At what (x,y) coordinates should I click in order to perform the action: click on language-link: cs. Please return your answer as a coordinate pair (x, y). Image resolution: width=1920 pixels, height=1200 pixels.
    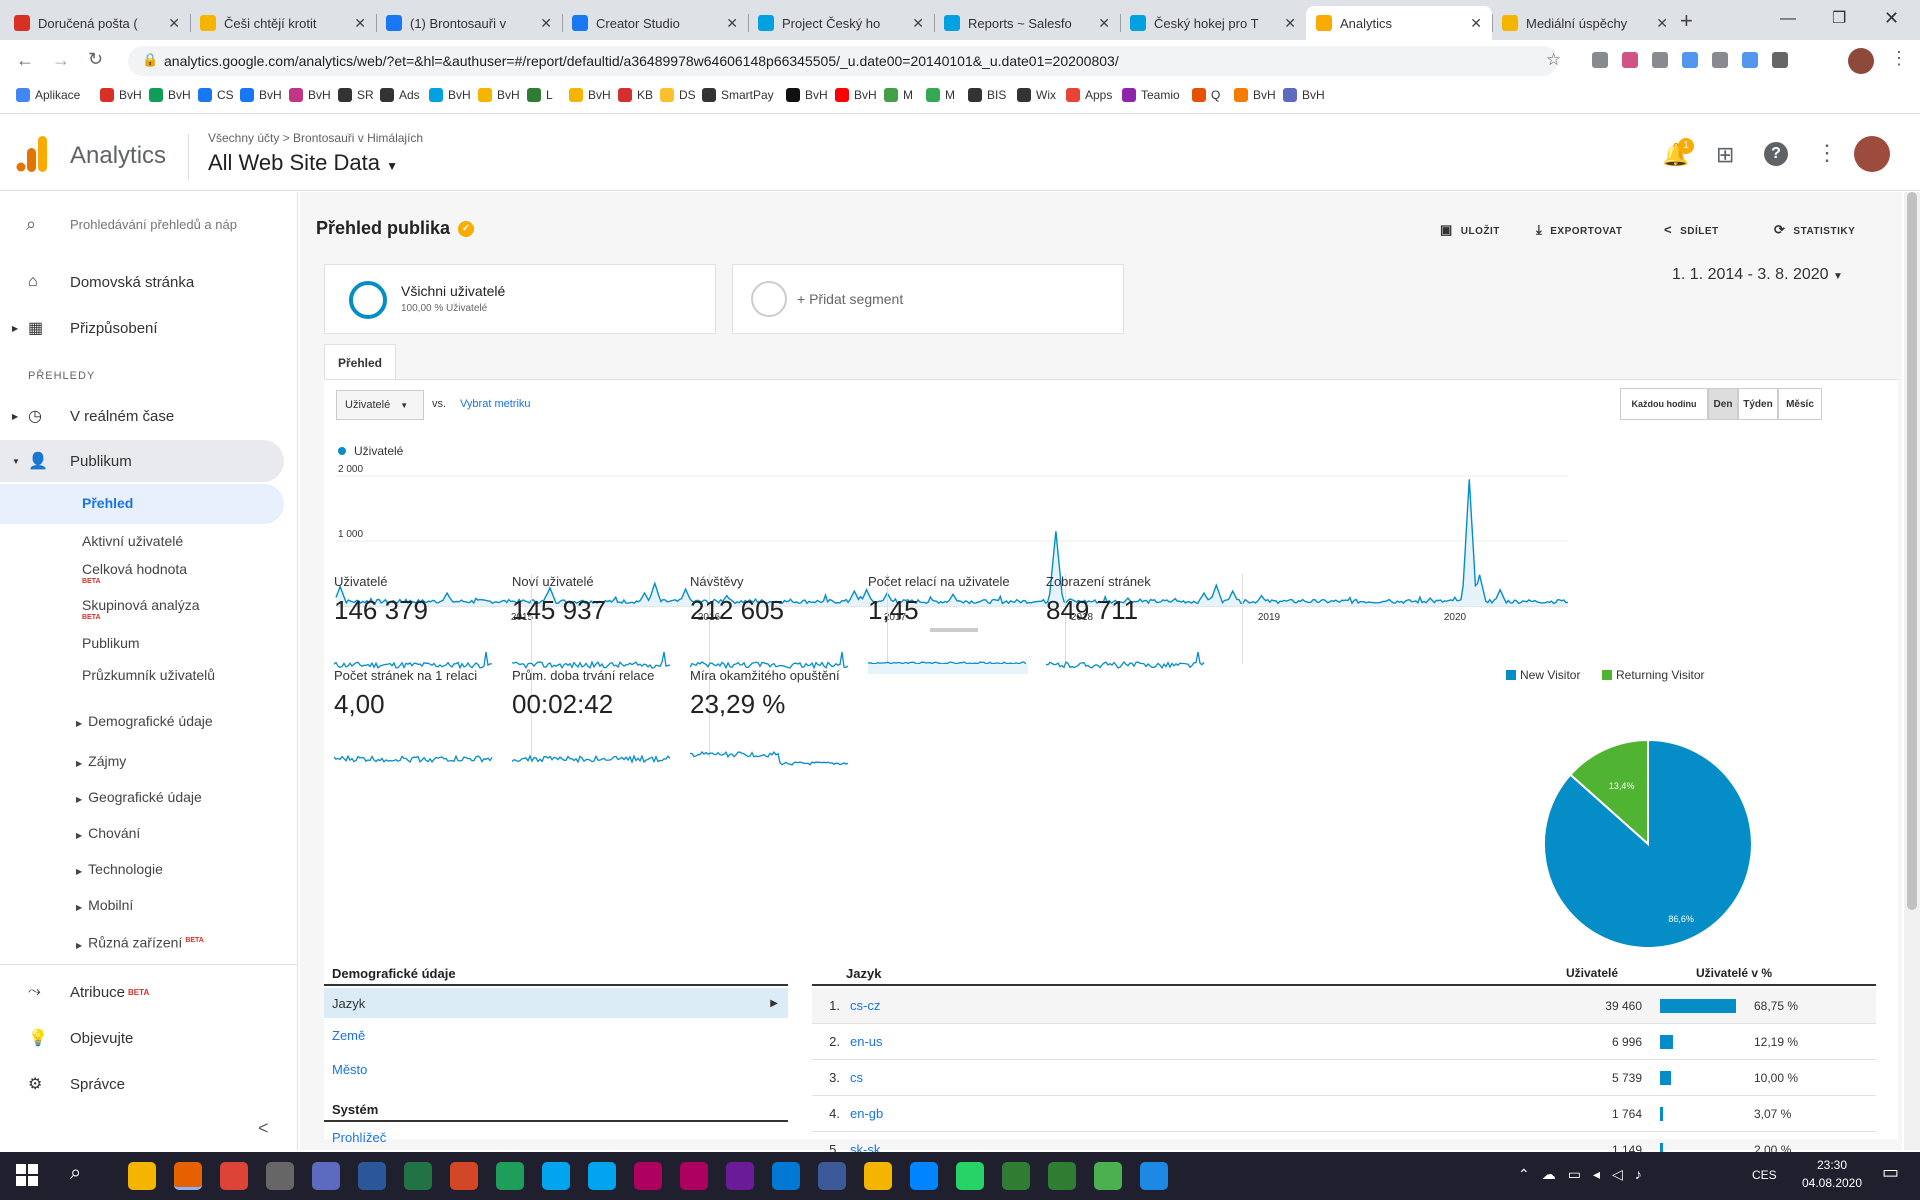
    Looking at the image, I should click on (856, 1077).